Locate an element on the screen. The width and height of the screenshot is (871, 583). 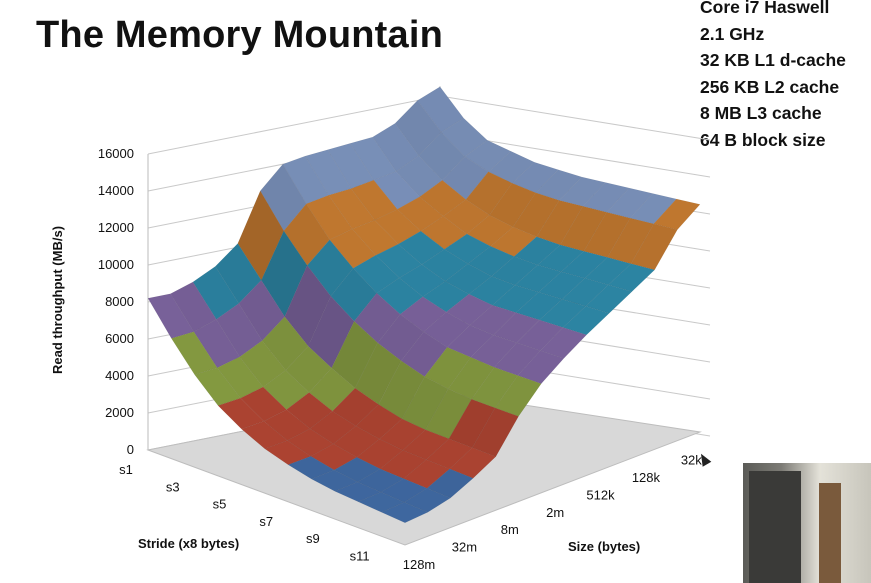
size-tick-label: 128k is located at coordinates (646, 477).